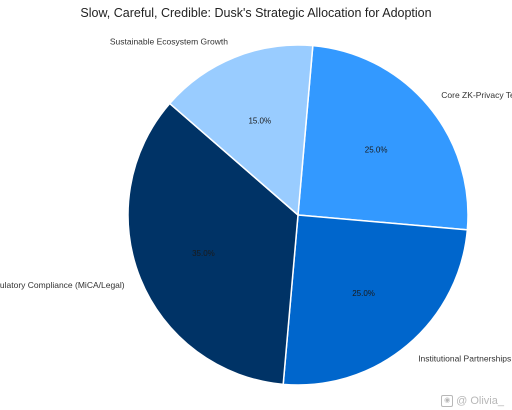 This screenshot has height=410, width=512. I want to click on percent-label-core-zk-privacy: 25.0%, so click(376, 149).